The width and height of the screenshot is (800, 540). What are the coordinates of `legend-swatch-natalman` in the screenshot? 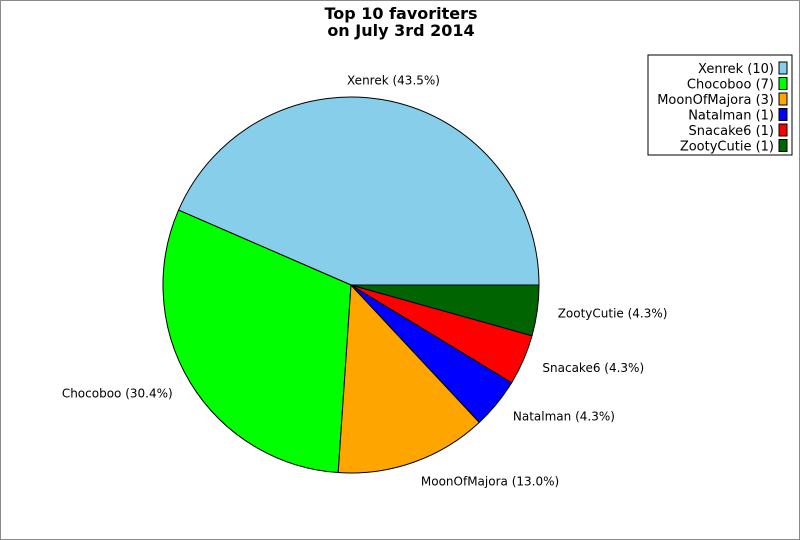 It's located at (783, 114).